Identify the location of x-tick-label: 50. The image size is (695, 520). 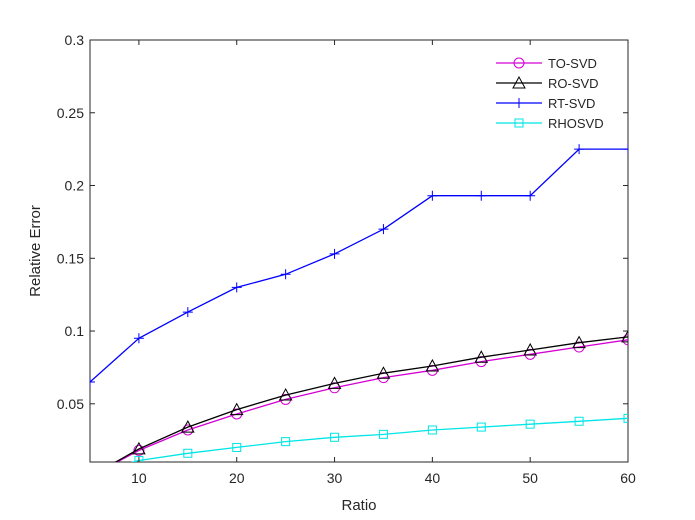
(530, 478).